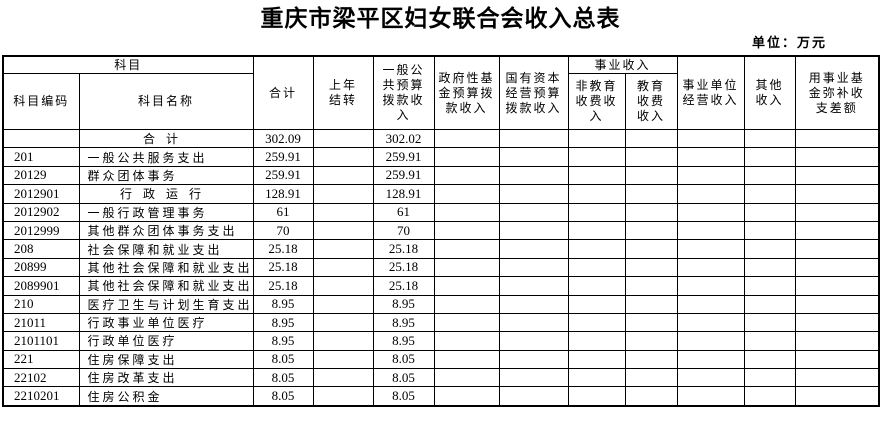  Describe the element at coordinates (403, 194) in the screenshot. I see `general-public-budget-value-cell: 128.91` at that location.